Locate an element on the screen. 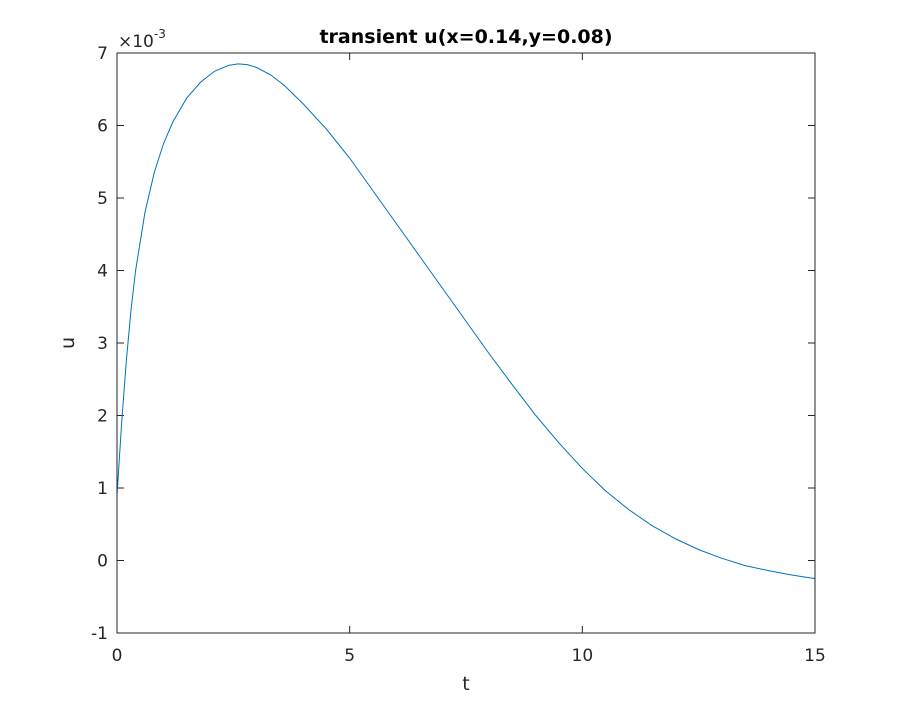 The image size is (900, 711). chart-title: transient u(x=0.14,y=0.08) is located at coordinates (465, 37).